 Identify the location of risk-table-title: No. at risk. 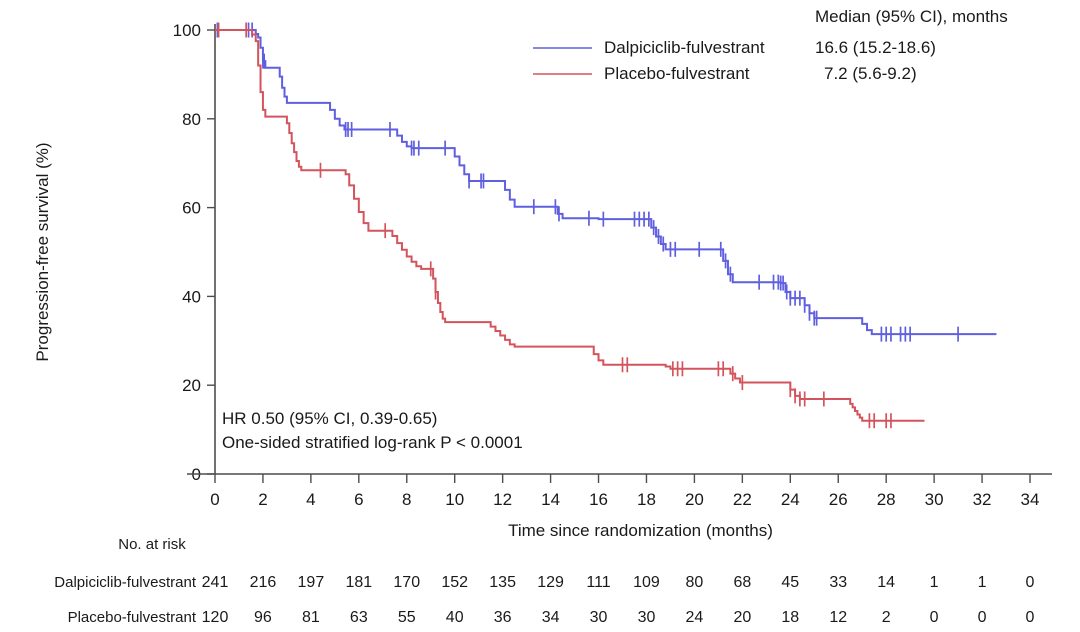
(152, 544).